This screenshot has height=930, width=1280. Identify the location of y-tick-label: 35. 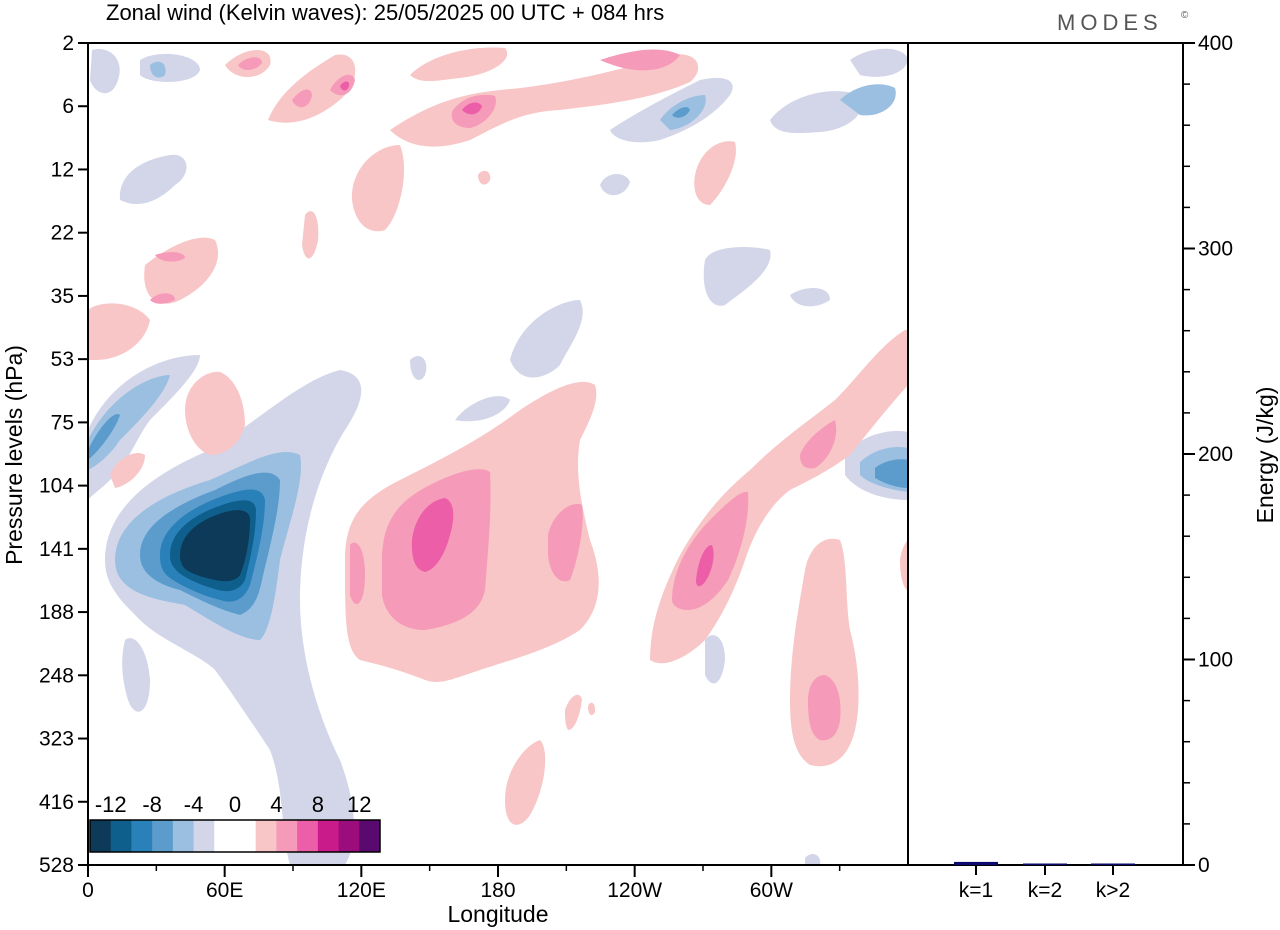
(62, 296).